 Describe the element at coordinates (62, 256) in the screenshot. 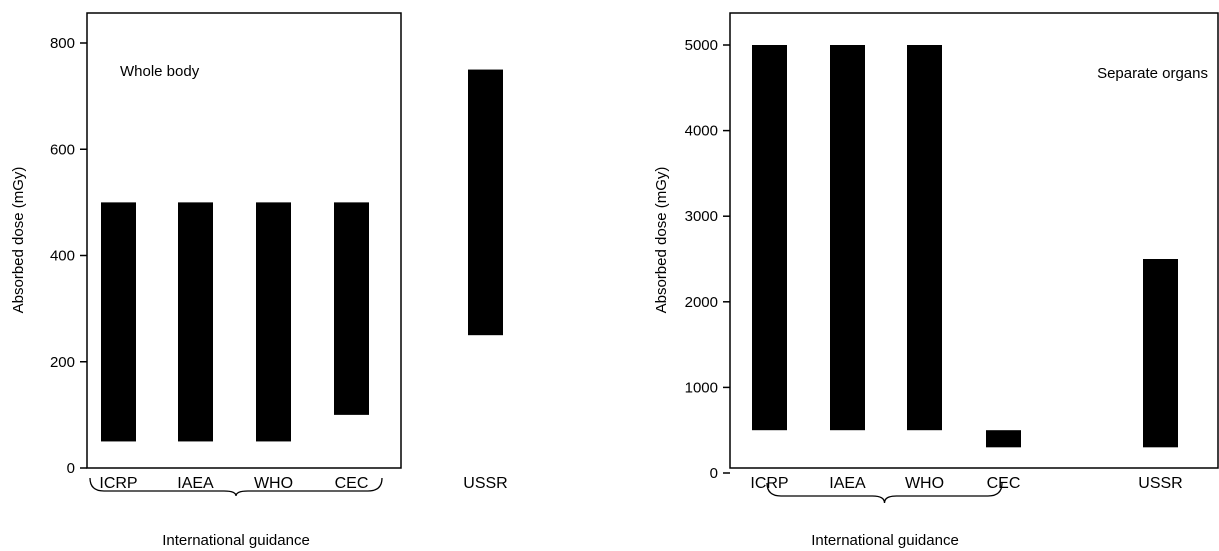

I see `y-tick-label: 400` at that location.